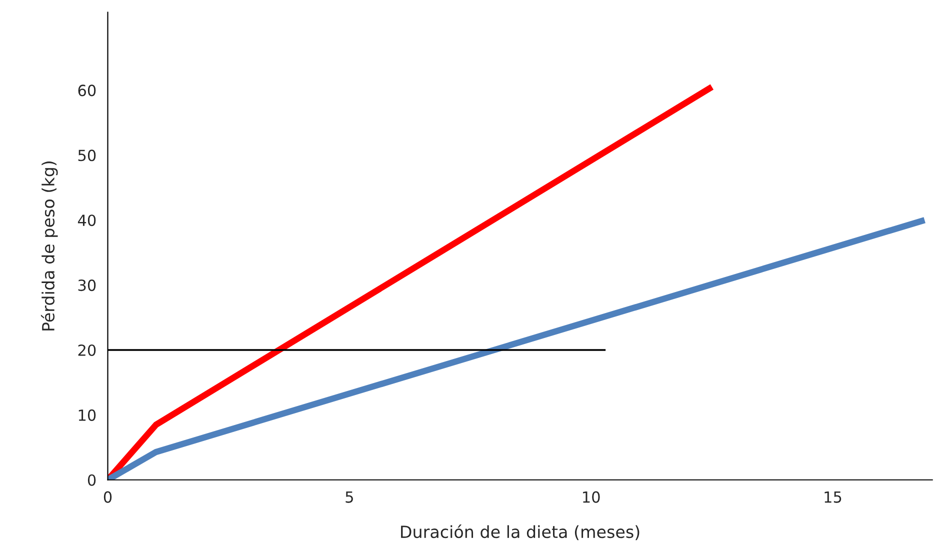 Image resolution: width=937 pixels, height=558 pixels. I want to click on y-axis-title: Pérdida de peso (kg), so click(49, 246).